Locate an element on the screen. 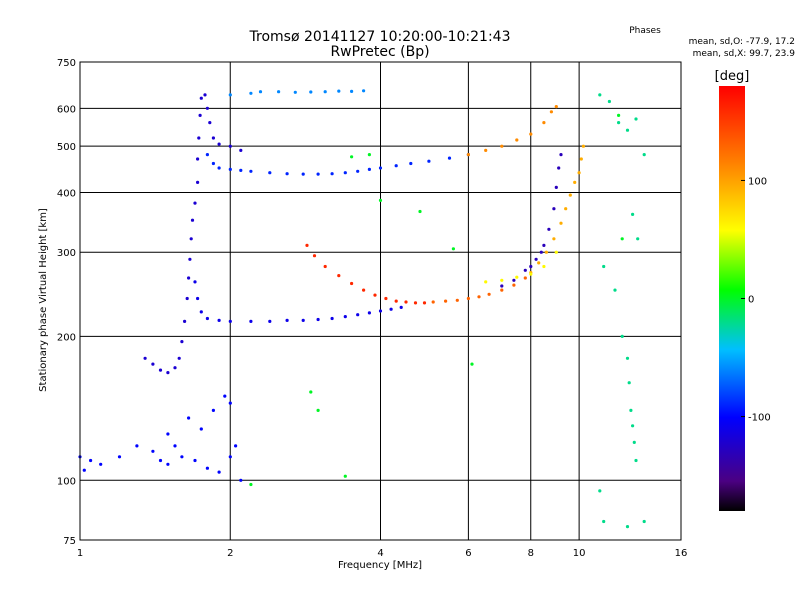 The width and height of the screenshot is (800, 600). colorbar-tick-label: -100 is located at coordinates (759, 418).